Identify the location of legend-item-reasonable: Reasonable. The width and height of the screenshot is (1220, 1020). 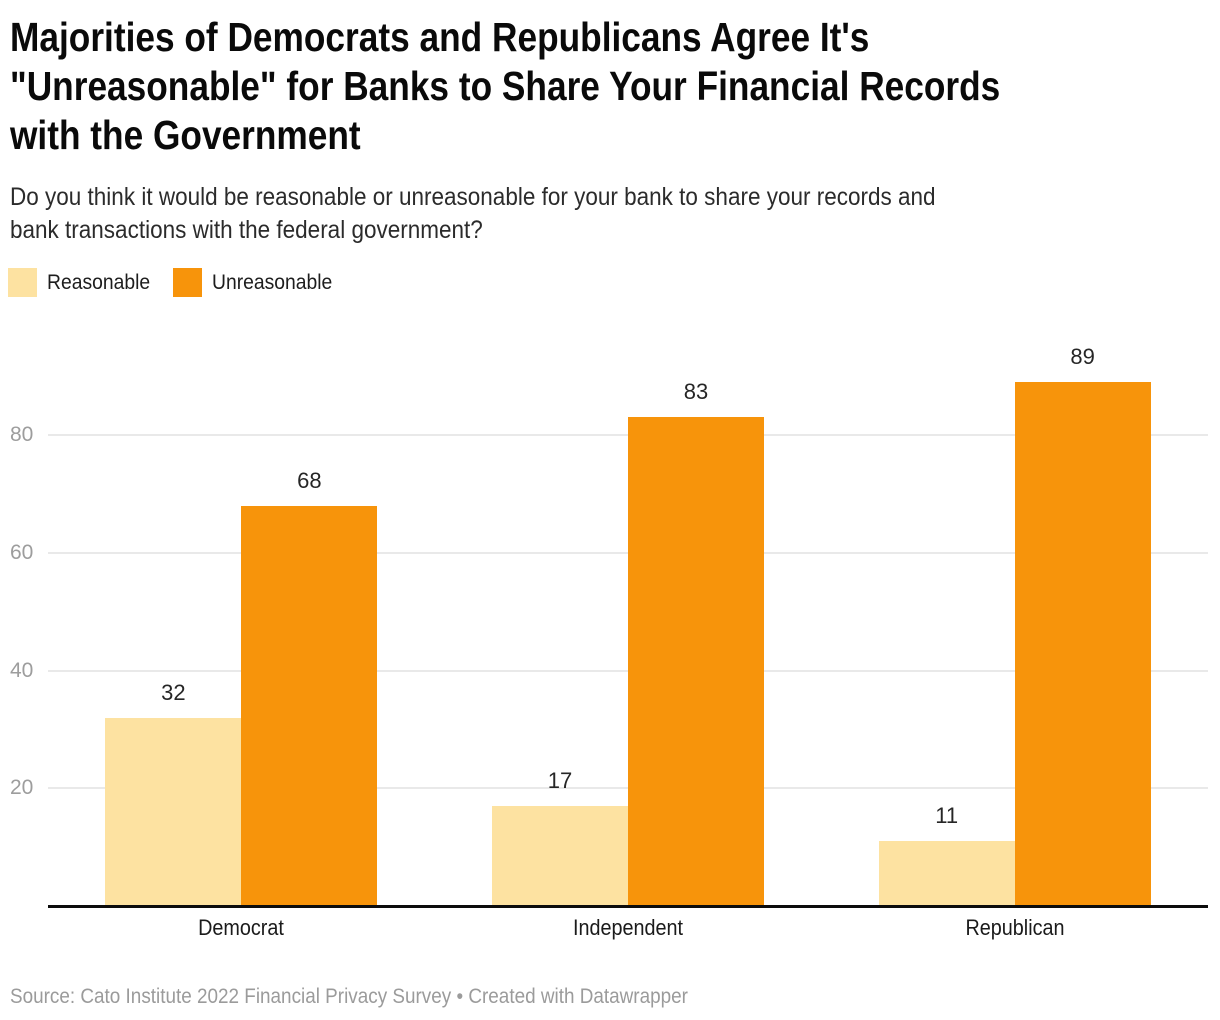
(83, 282).